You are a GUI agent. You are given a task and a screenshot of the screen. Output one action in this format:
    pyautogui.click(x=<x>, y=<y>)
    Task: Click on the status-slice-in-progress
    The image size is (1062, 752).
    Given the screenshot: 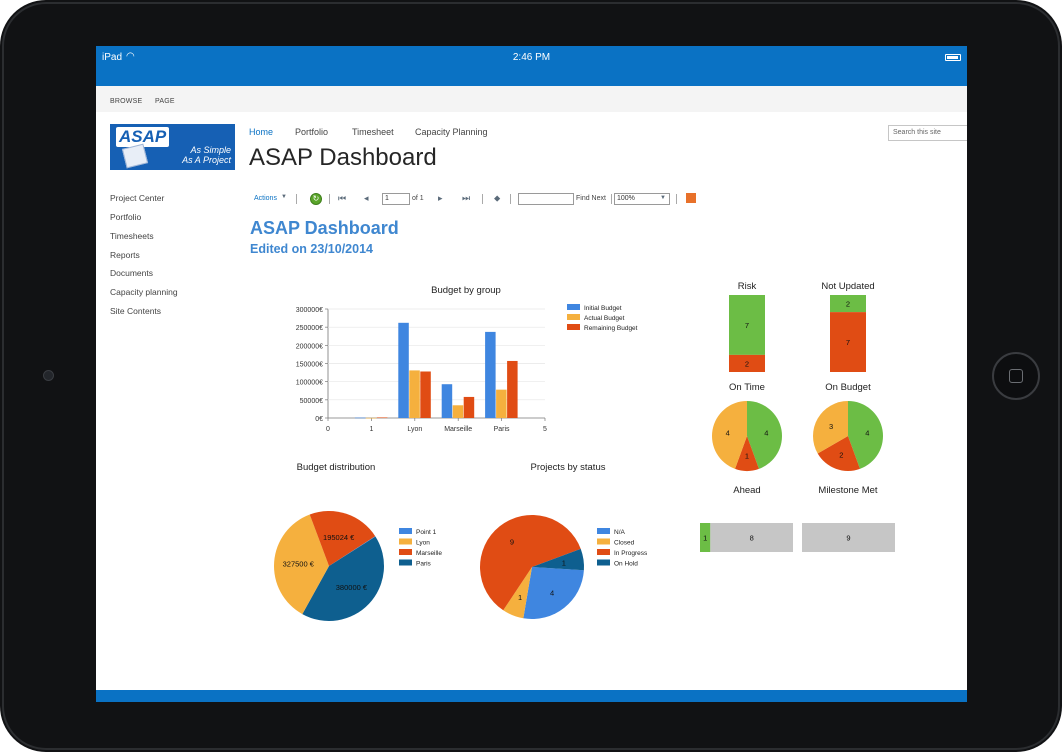 What is the action you would take?
    pyautogui.click(x=530, y=563)
    